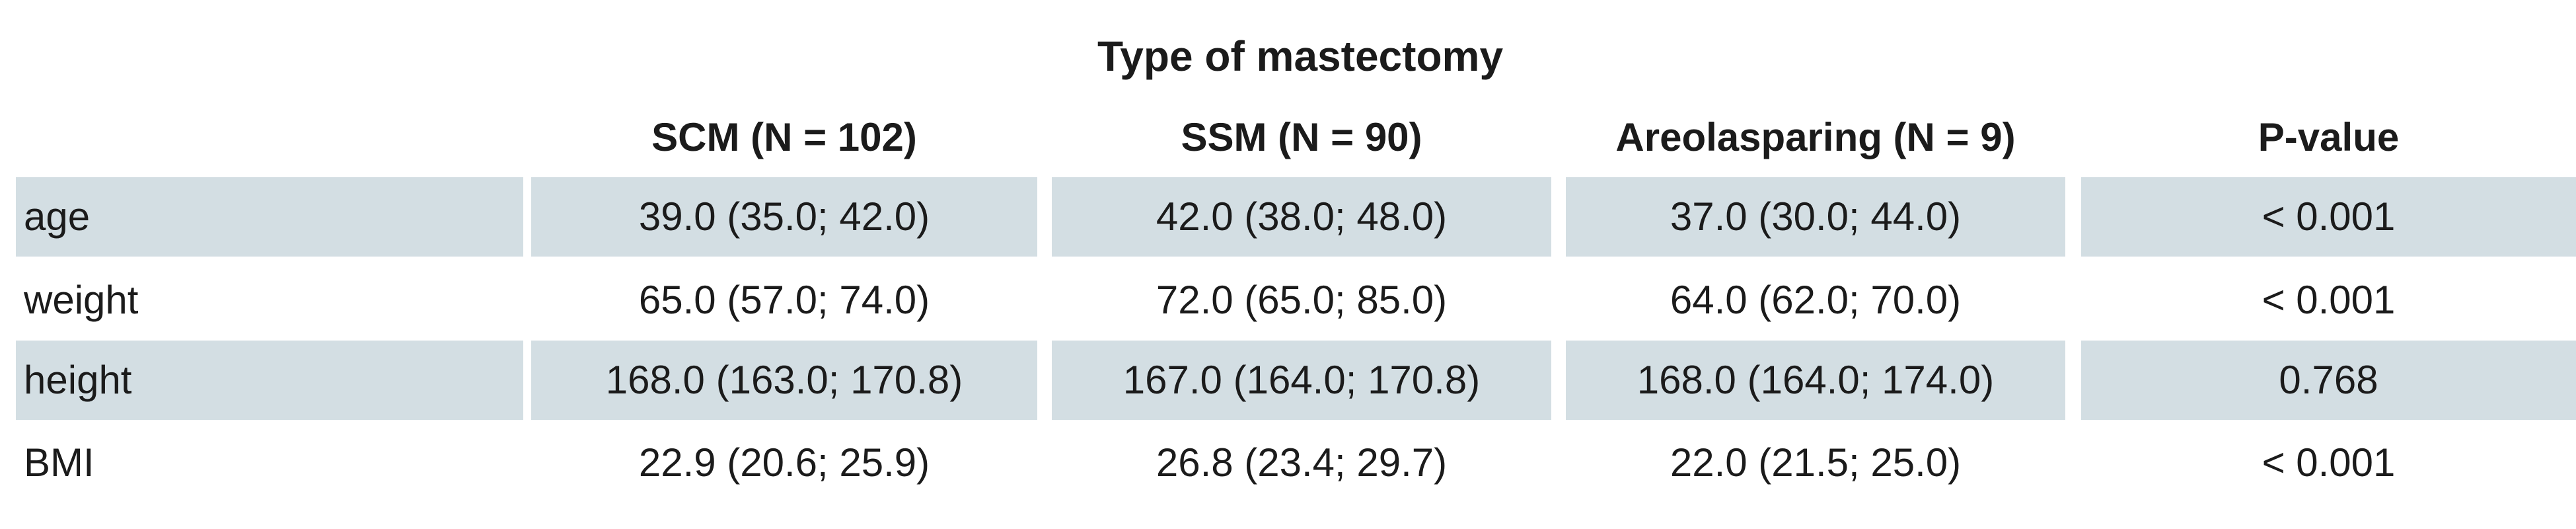 This screenshot has width=2576, height=529. I want to click on cell-ssm: 26.8 (23.4; 29.7), so click(1302, 462).